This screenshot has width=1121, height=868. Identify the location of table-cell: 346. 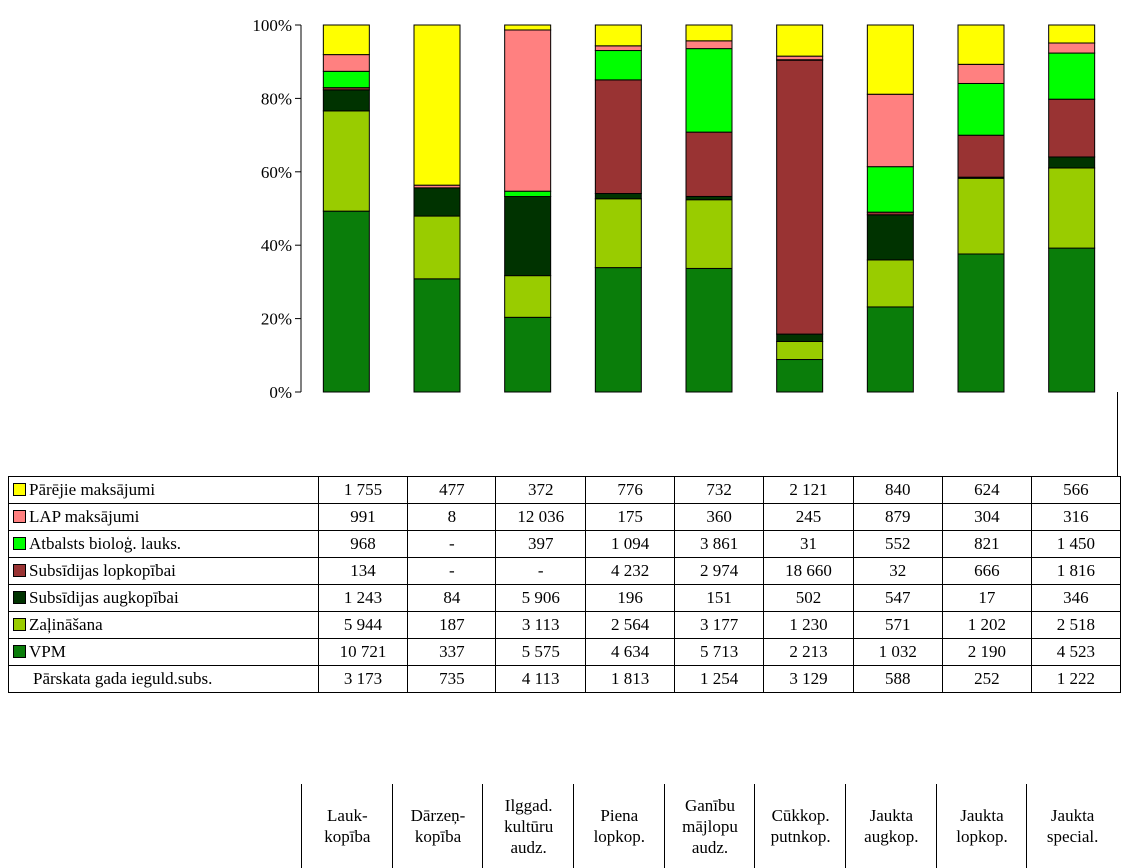
(1075, 598).